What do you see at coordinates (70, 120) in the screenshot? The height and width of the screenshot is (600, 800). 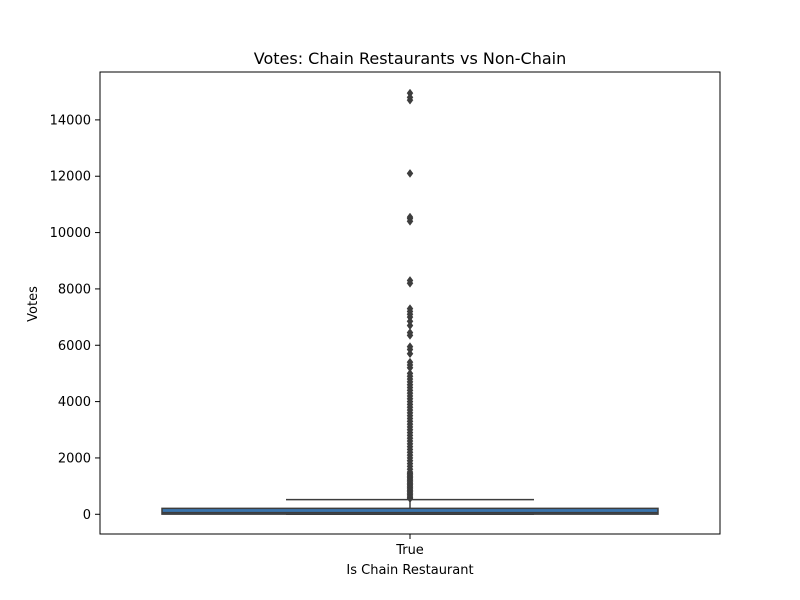 I see `y-tick-label: 14000` at bounding box center [70, 120].